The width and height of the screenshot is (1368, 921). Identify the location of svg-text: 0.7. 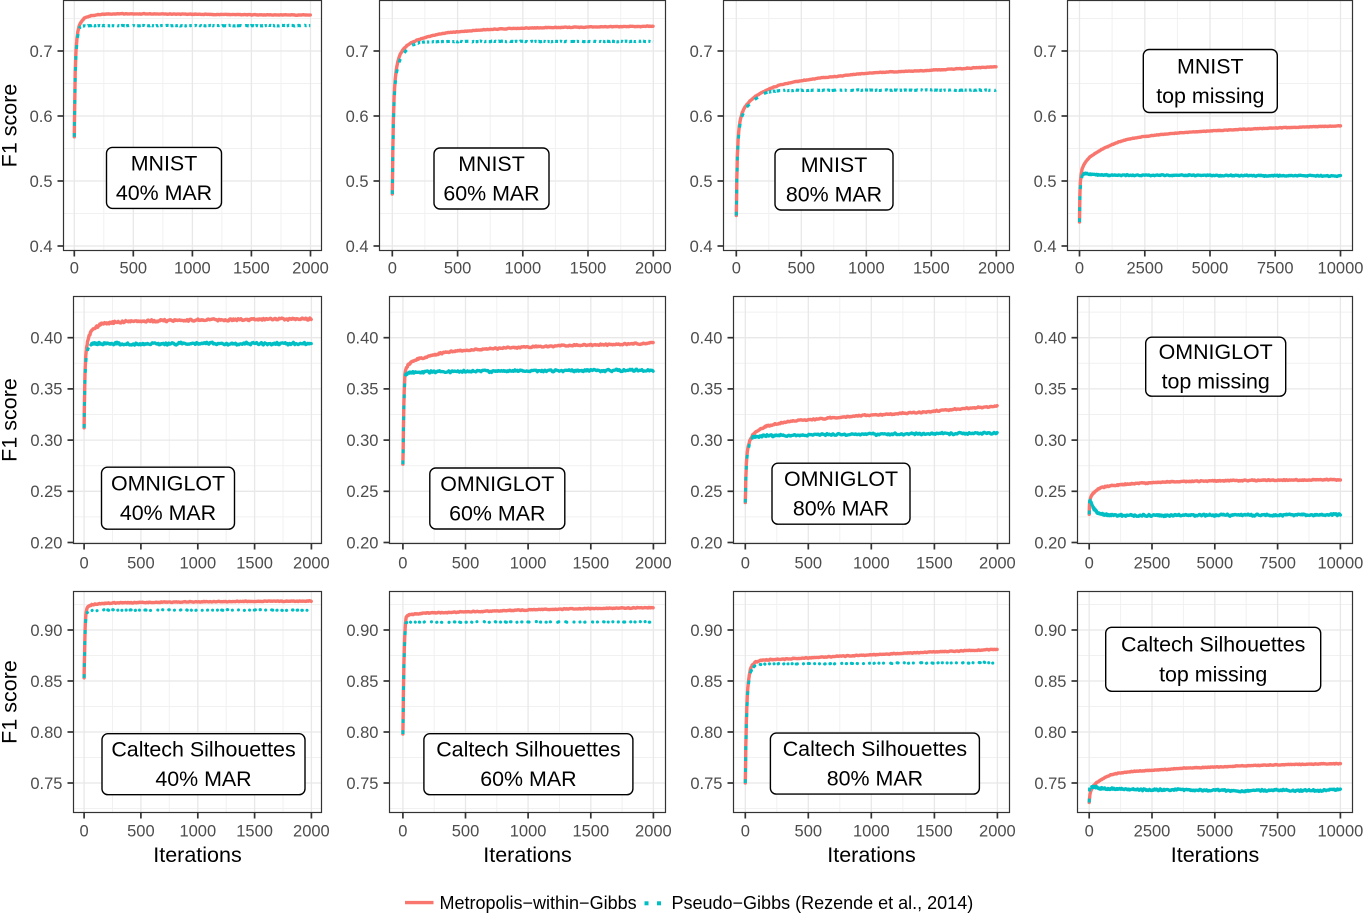
(1045, 52).